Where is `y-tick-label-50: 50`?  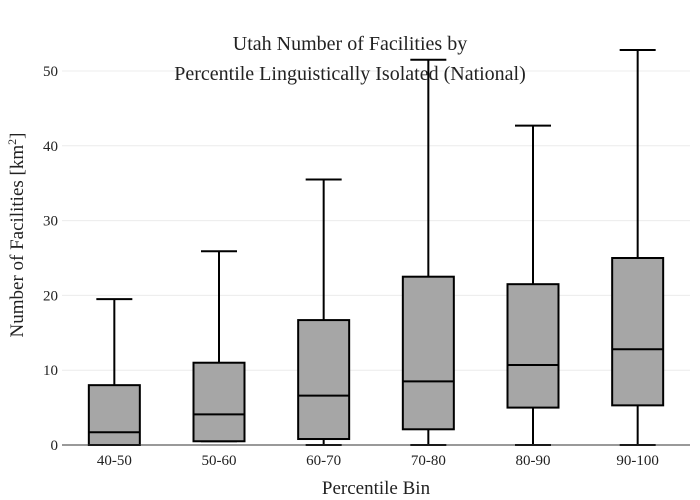 y-tick-label-50: 50 is located at coordinates (50, 72).